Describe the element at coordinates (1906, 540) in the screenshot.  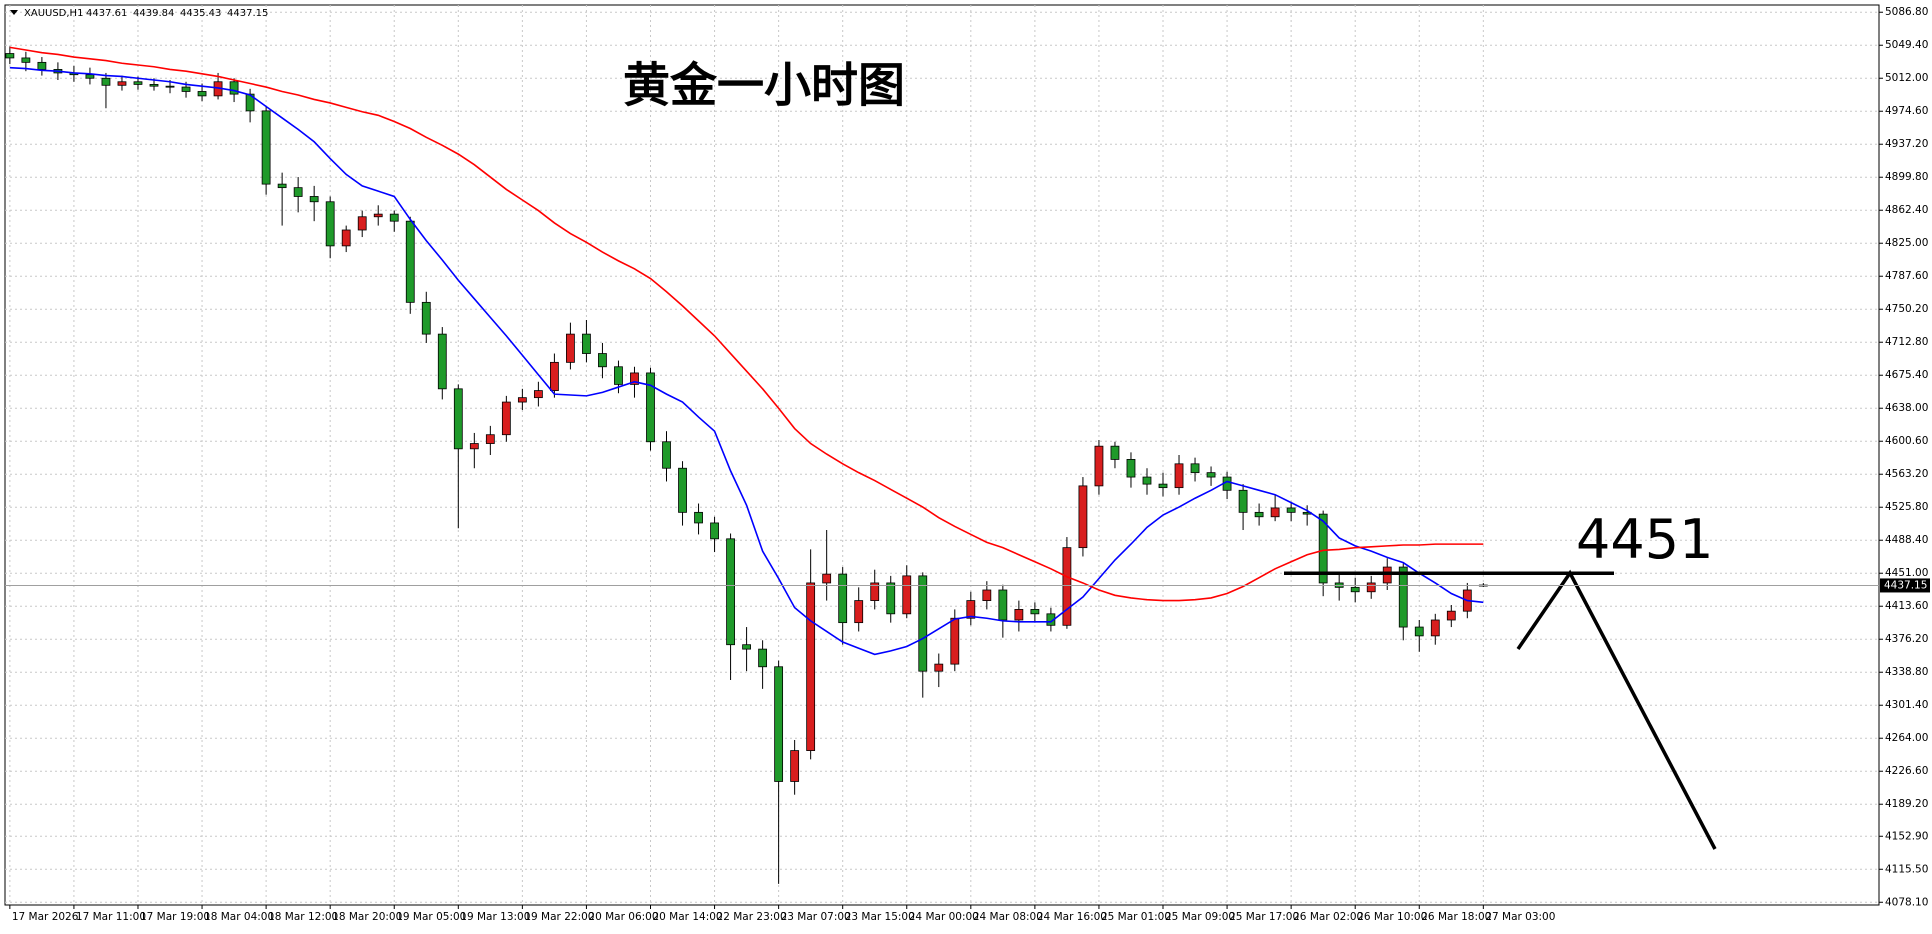
I see `y-tick-label: 4488.40` at that location.